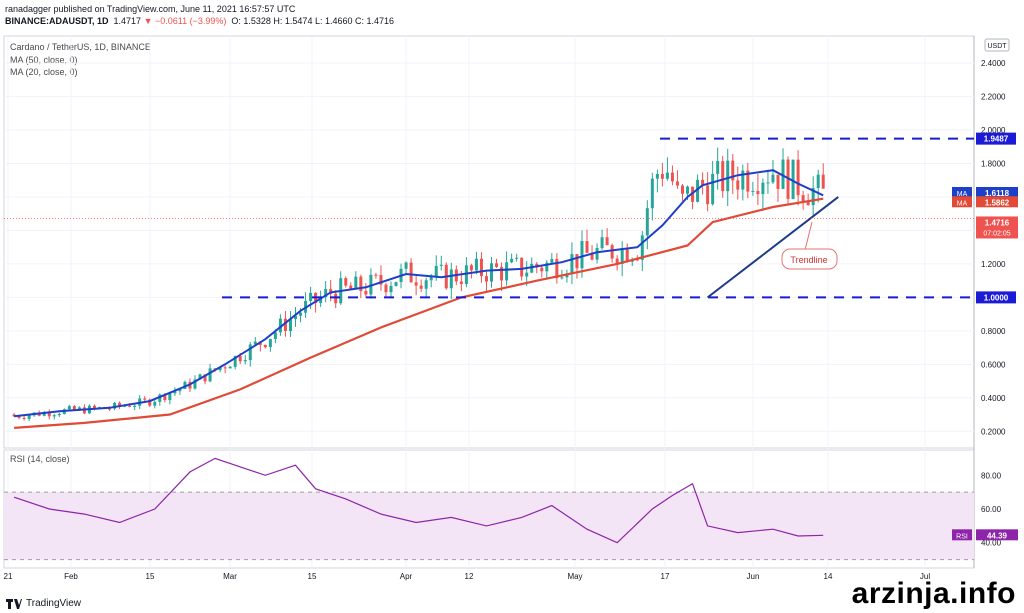 The height and width of the screenshot is (613, 1024). I want to click on time-tick-label: 17, so click(665, 576).